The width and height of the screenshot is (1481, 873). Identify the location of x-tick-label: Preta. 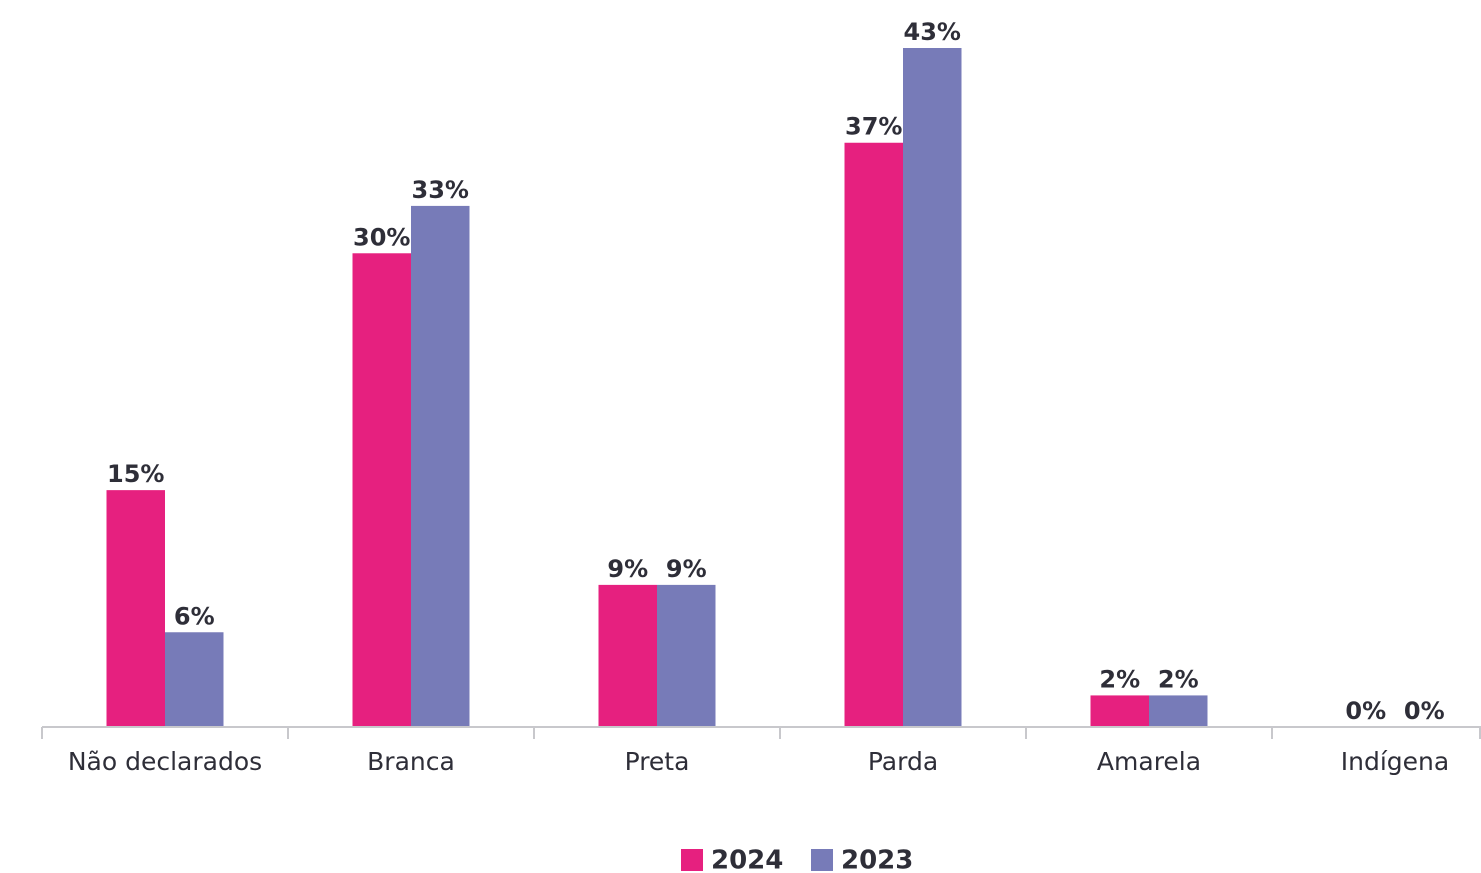
(657, 761).